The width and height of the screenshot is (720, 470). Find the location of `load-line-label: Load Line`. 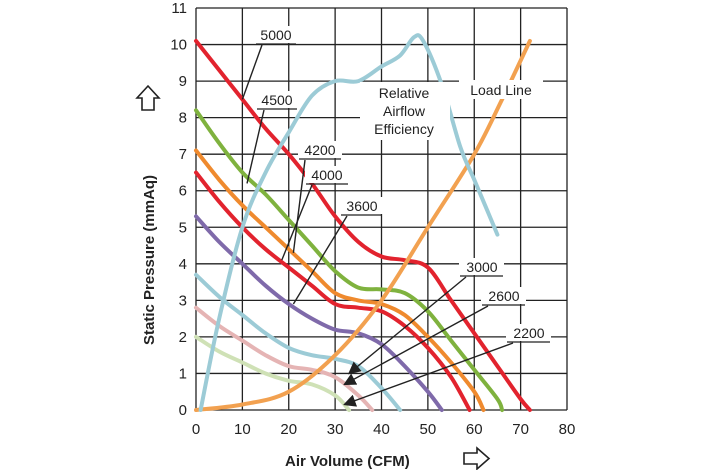

load-line-label: Load Line is located at coordinates (501, 89).